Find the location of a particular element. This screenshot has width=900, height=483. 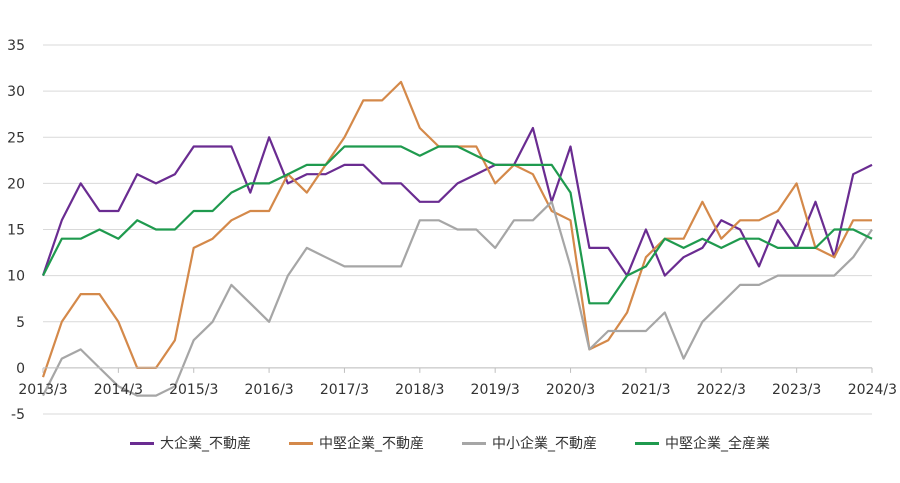

x-tick-label: 2017/3 is located at coordinates (344, 390).